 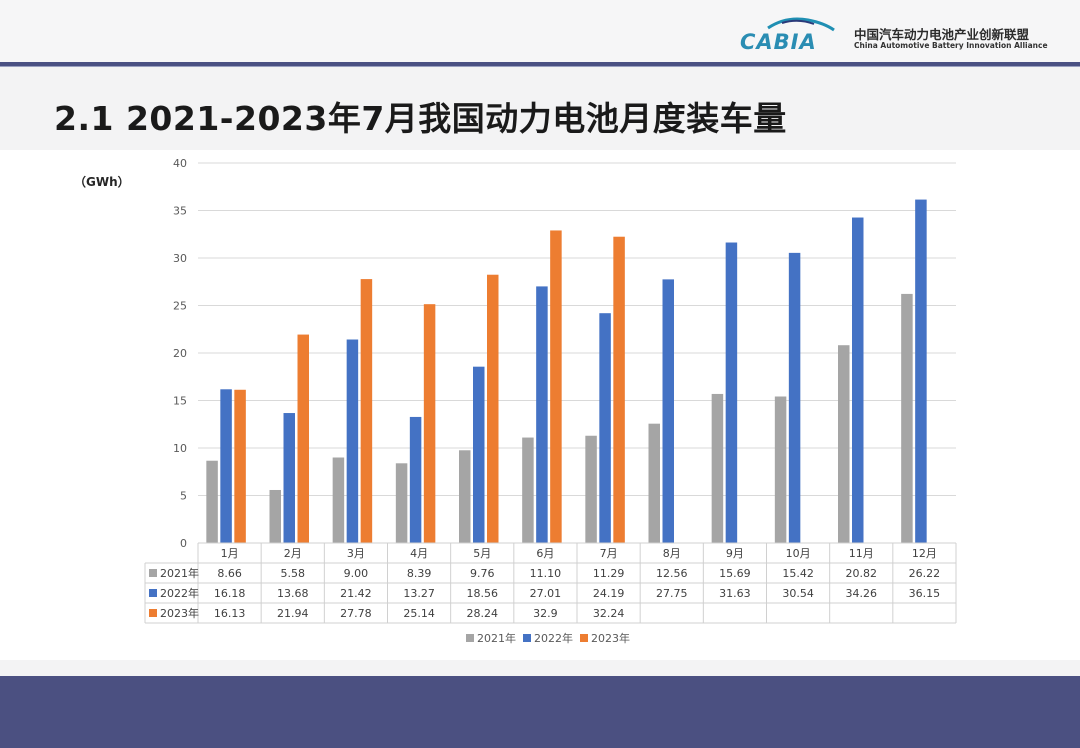 What do you see at coordinates (483, 613) in the screenshot?
I see `table-data-label: 28.24` at bounding box center [483, 613].